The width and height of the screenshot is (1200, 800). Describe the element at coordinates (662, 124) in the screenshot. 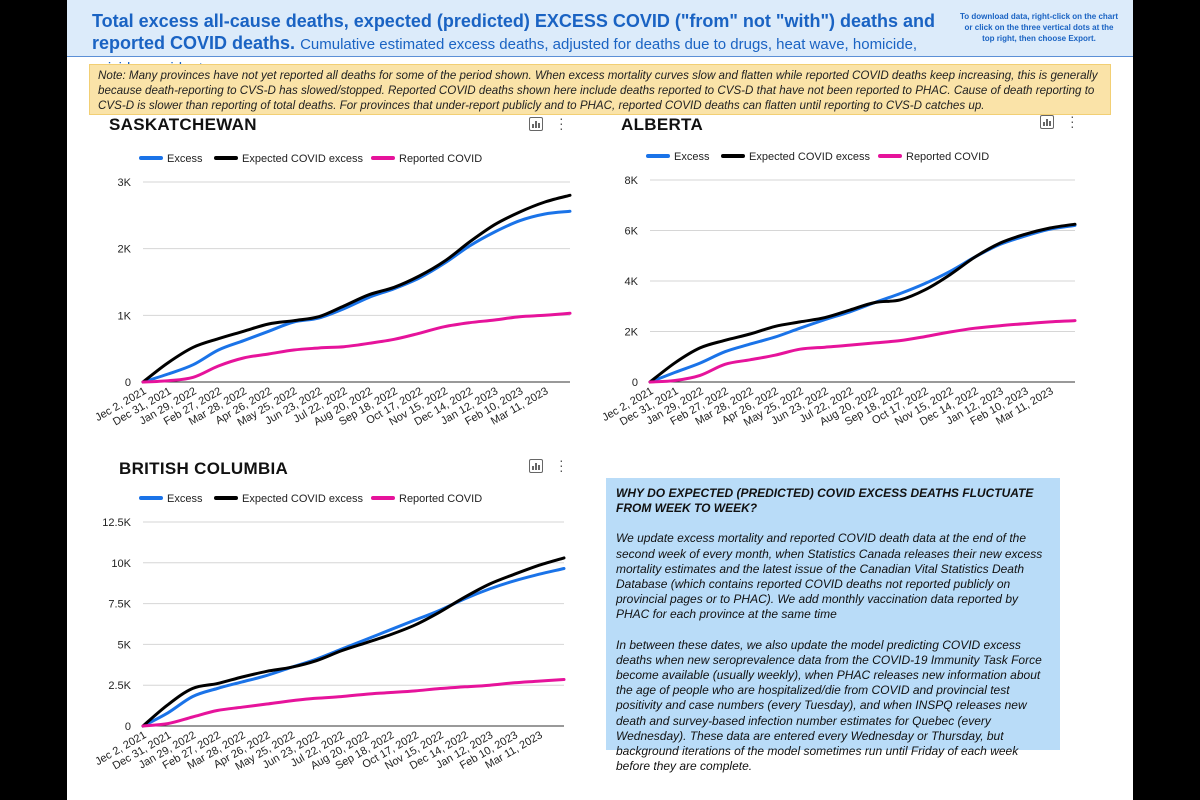

I see `chart-title: ALBERTA` at that location.